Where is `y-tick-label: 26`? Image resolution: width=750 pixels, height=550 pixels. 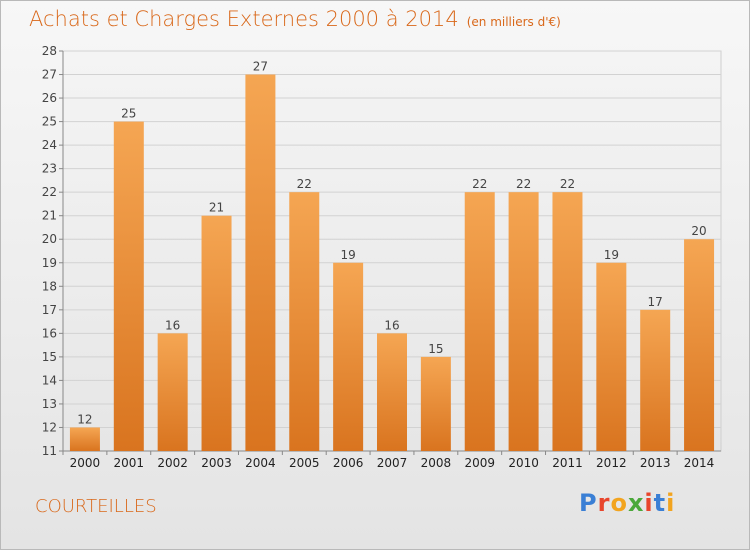
y-tick-label: 26 is located at coordinates (49, 98).